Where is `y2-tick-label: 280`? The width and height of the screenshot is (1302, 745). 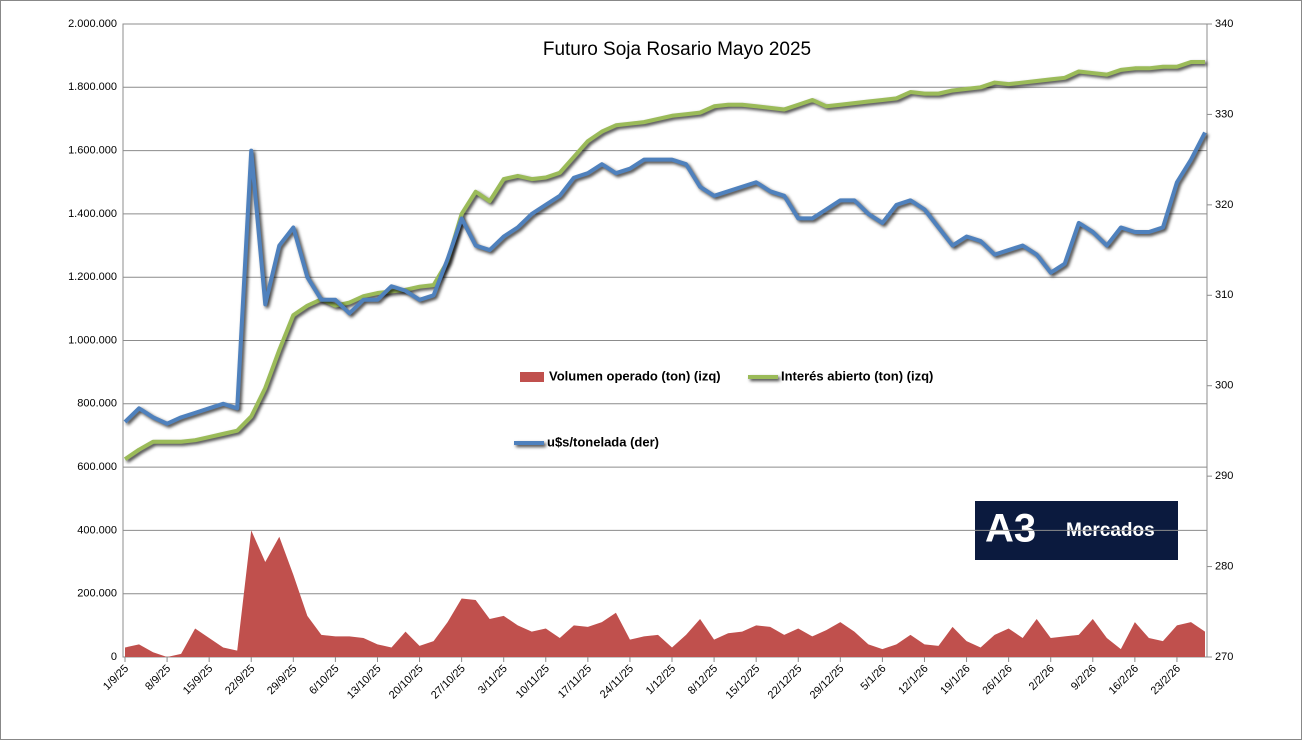 y2-tick-label: 280 is located at coordinates (1224, 566).